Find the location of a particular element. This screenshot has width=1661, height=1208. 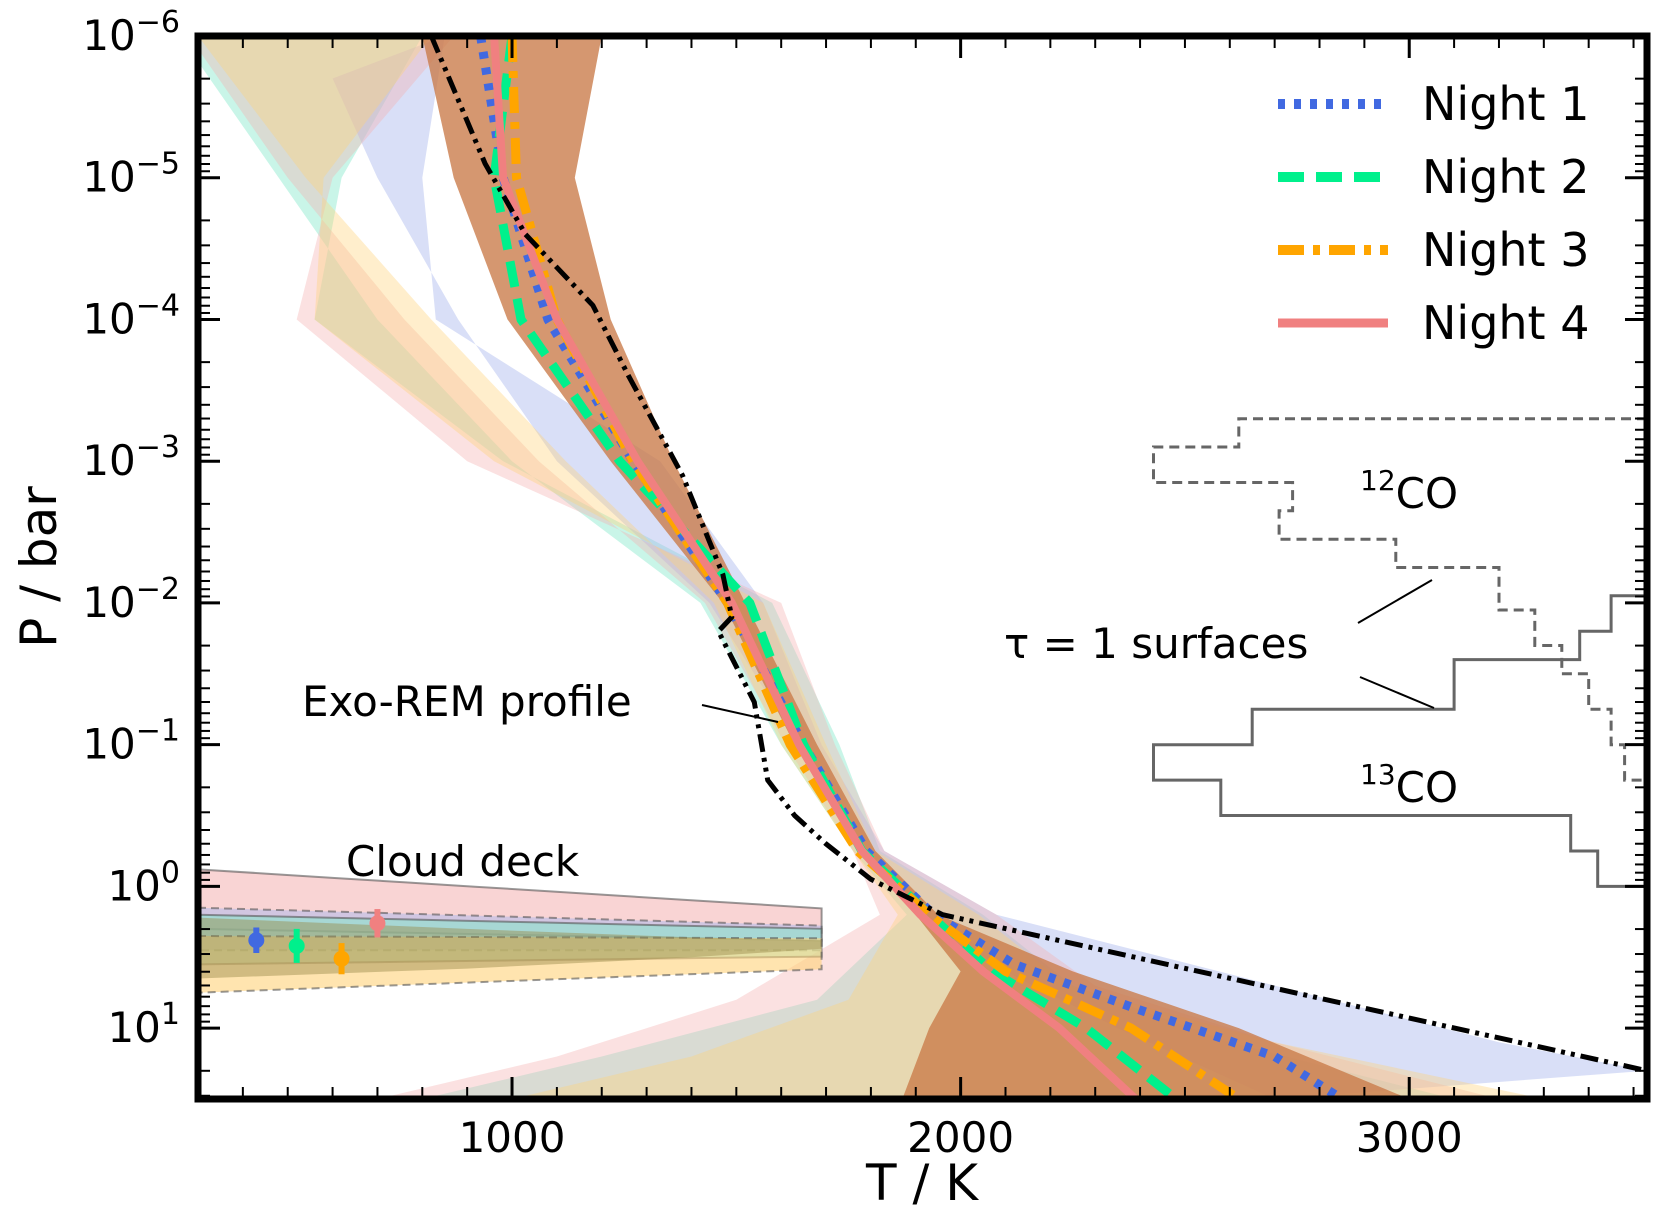

tau-label: τ = 1 surfaces is located at coordinates (1156, 643).